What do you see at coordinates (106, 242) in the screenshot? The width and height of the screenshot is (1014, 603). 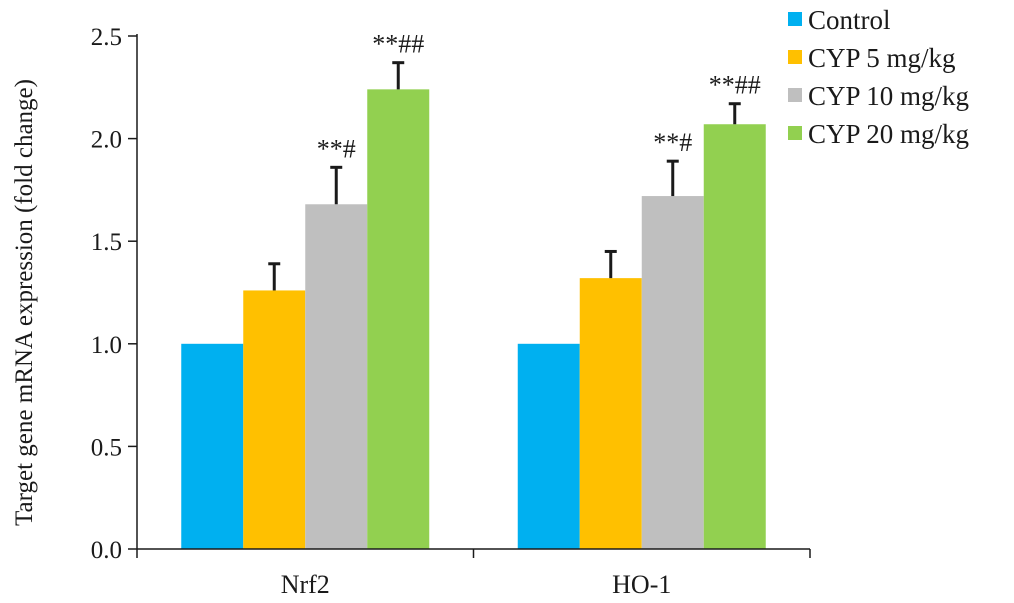 I see `y-tick-label: 1.5` at bounding box center [106, 242].